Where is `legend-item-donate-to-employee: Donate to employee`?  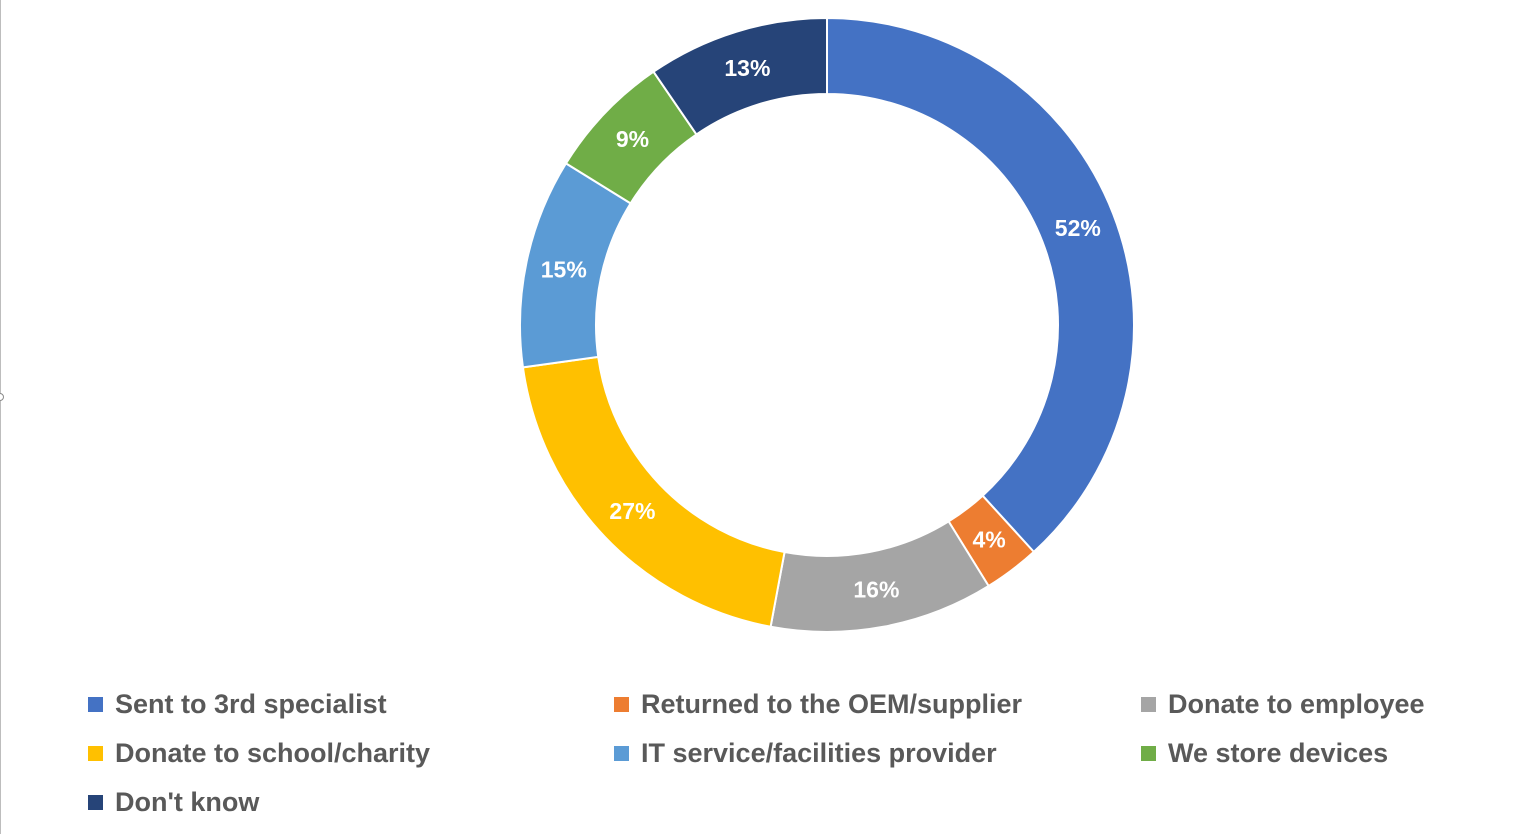
legend-item-donate-to-employee: Donate to employee is located at coordinates (1324, 704).